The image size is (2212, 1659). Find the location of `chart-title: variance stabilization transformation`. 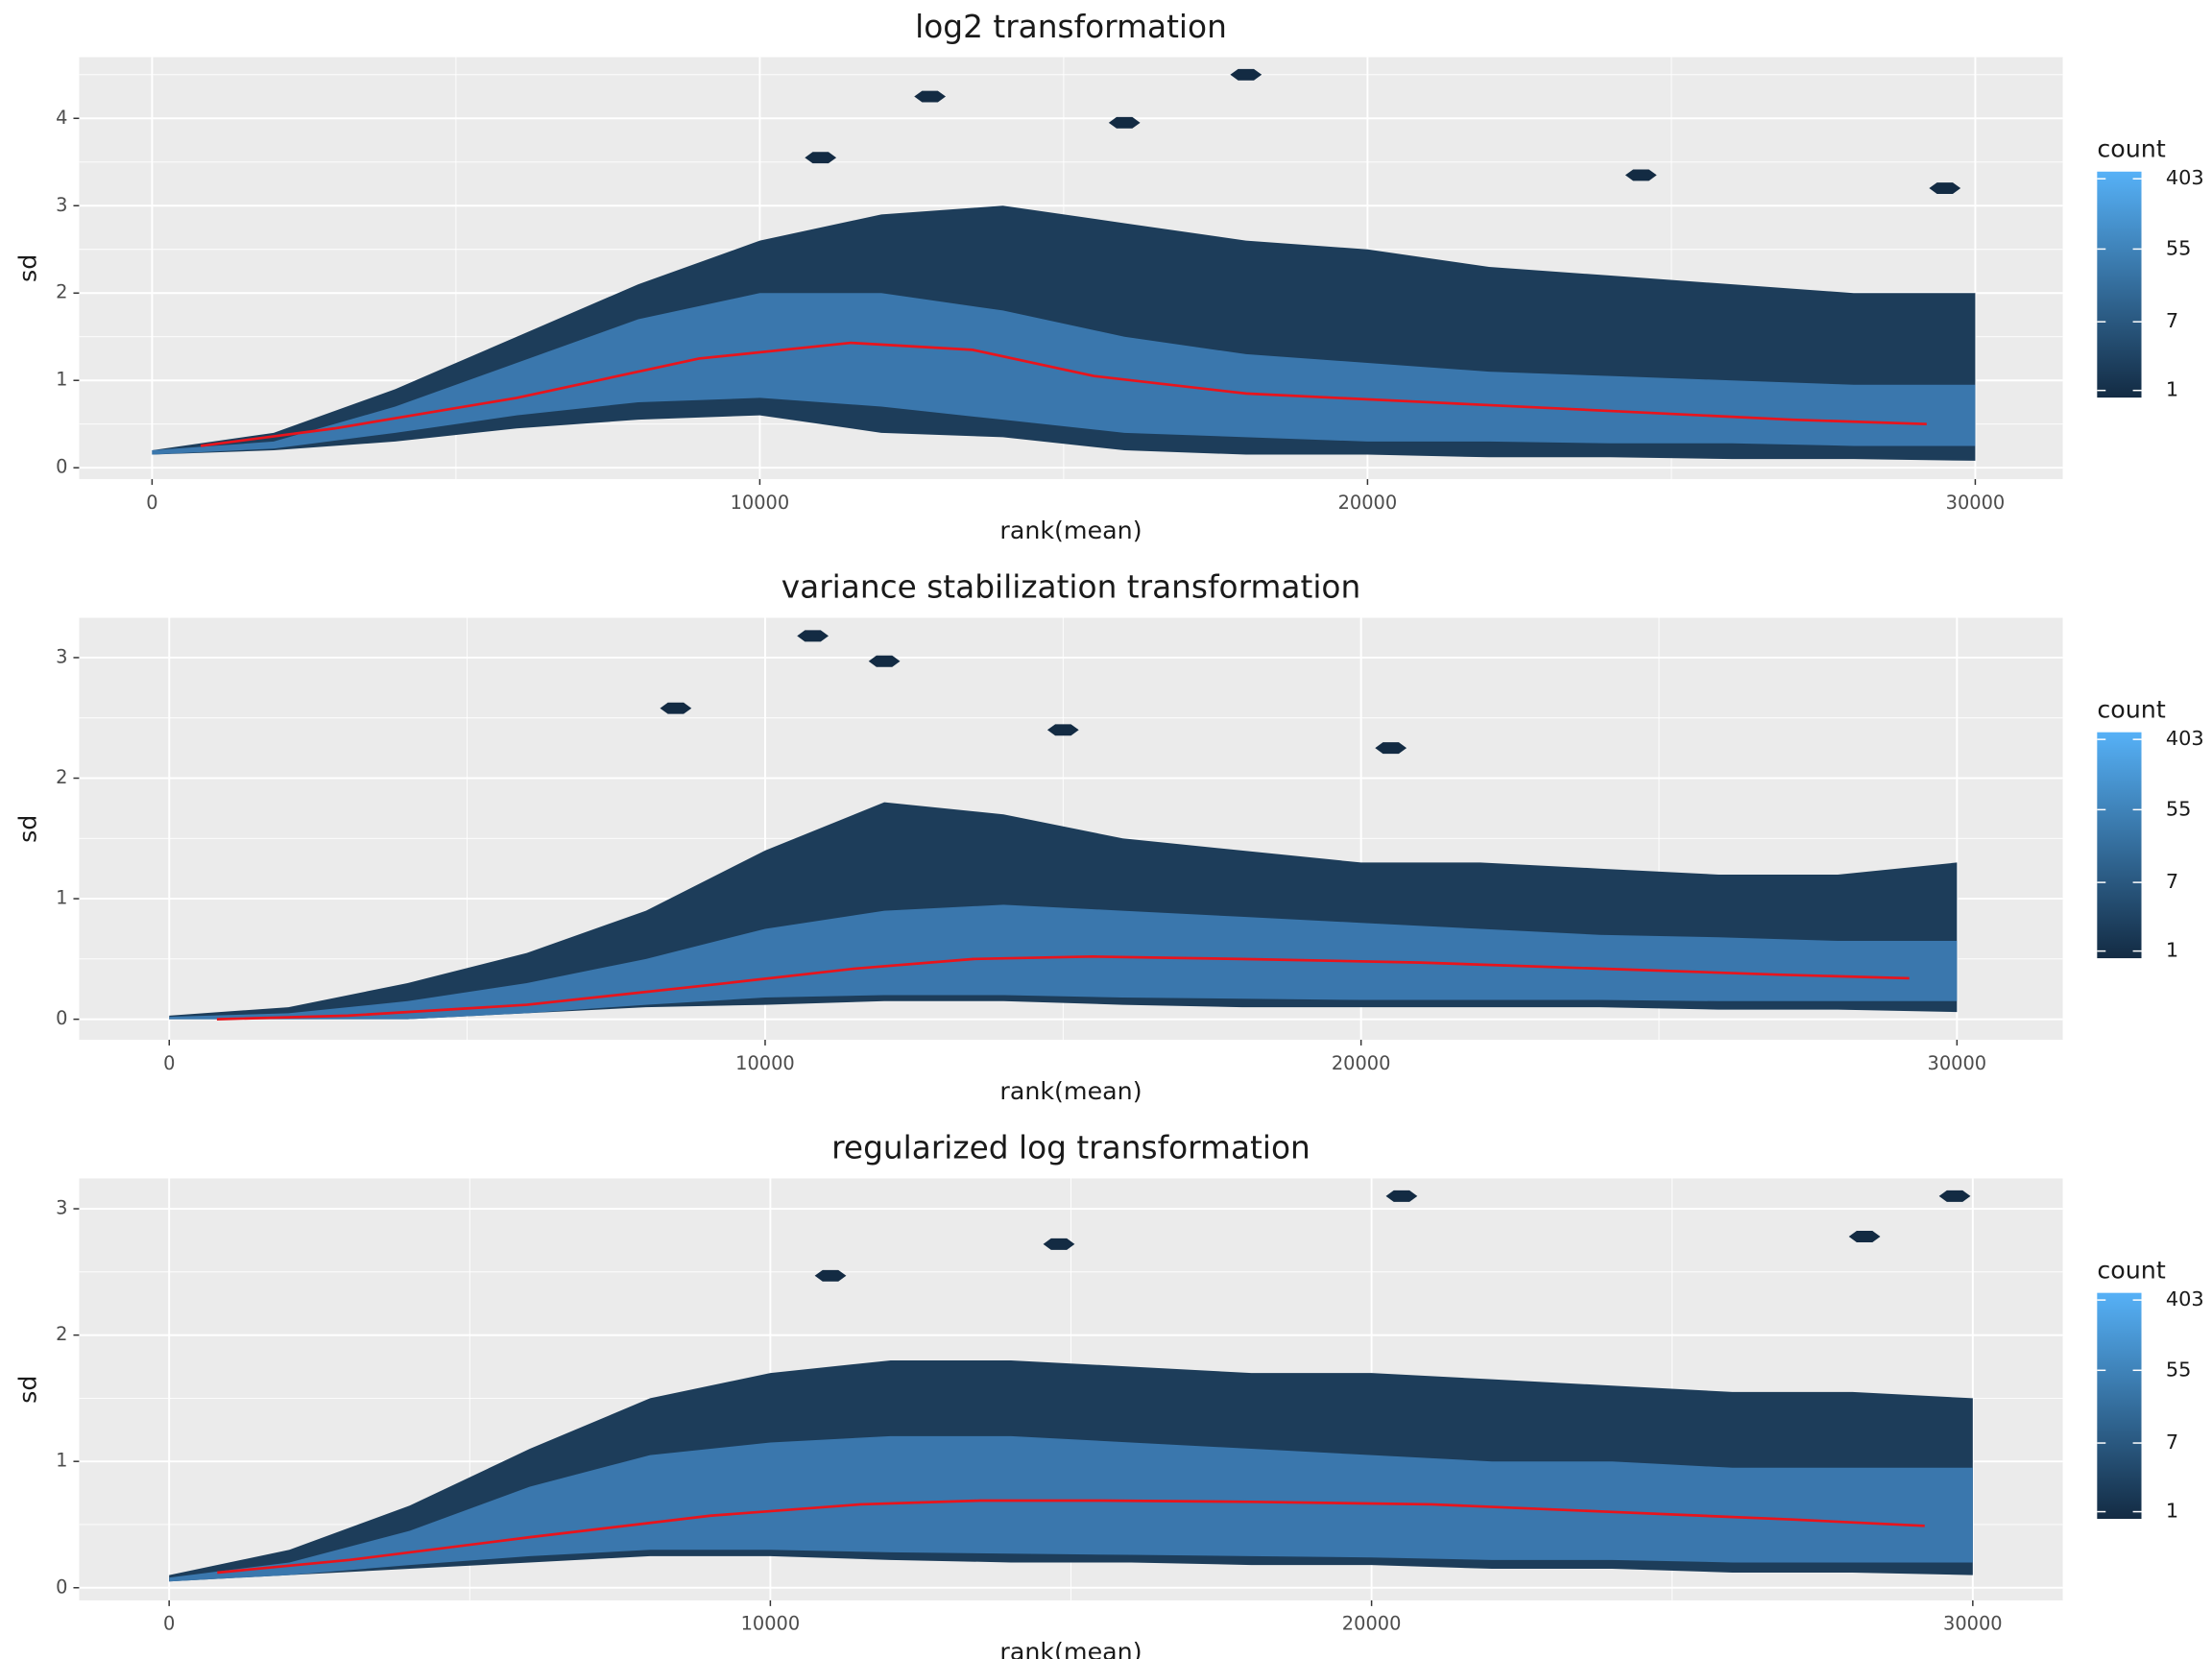

chart-title: variance stabilization transformation is located at coordinates (1071, 587).